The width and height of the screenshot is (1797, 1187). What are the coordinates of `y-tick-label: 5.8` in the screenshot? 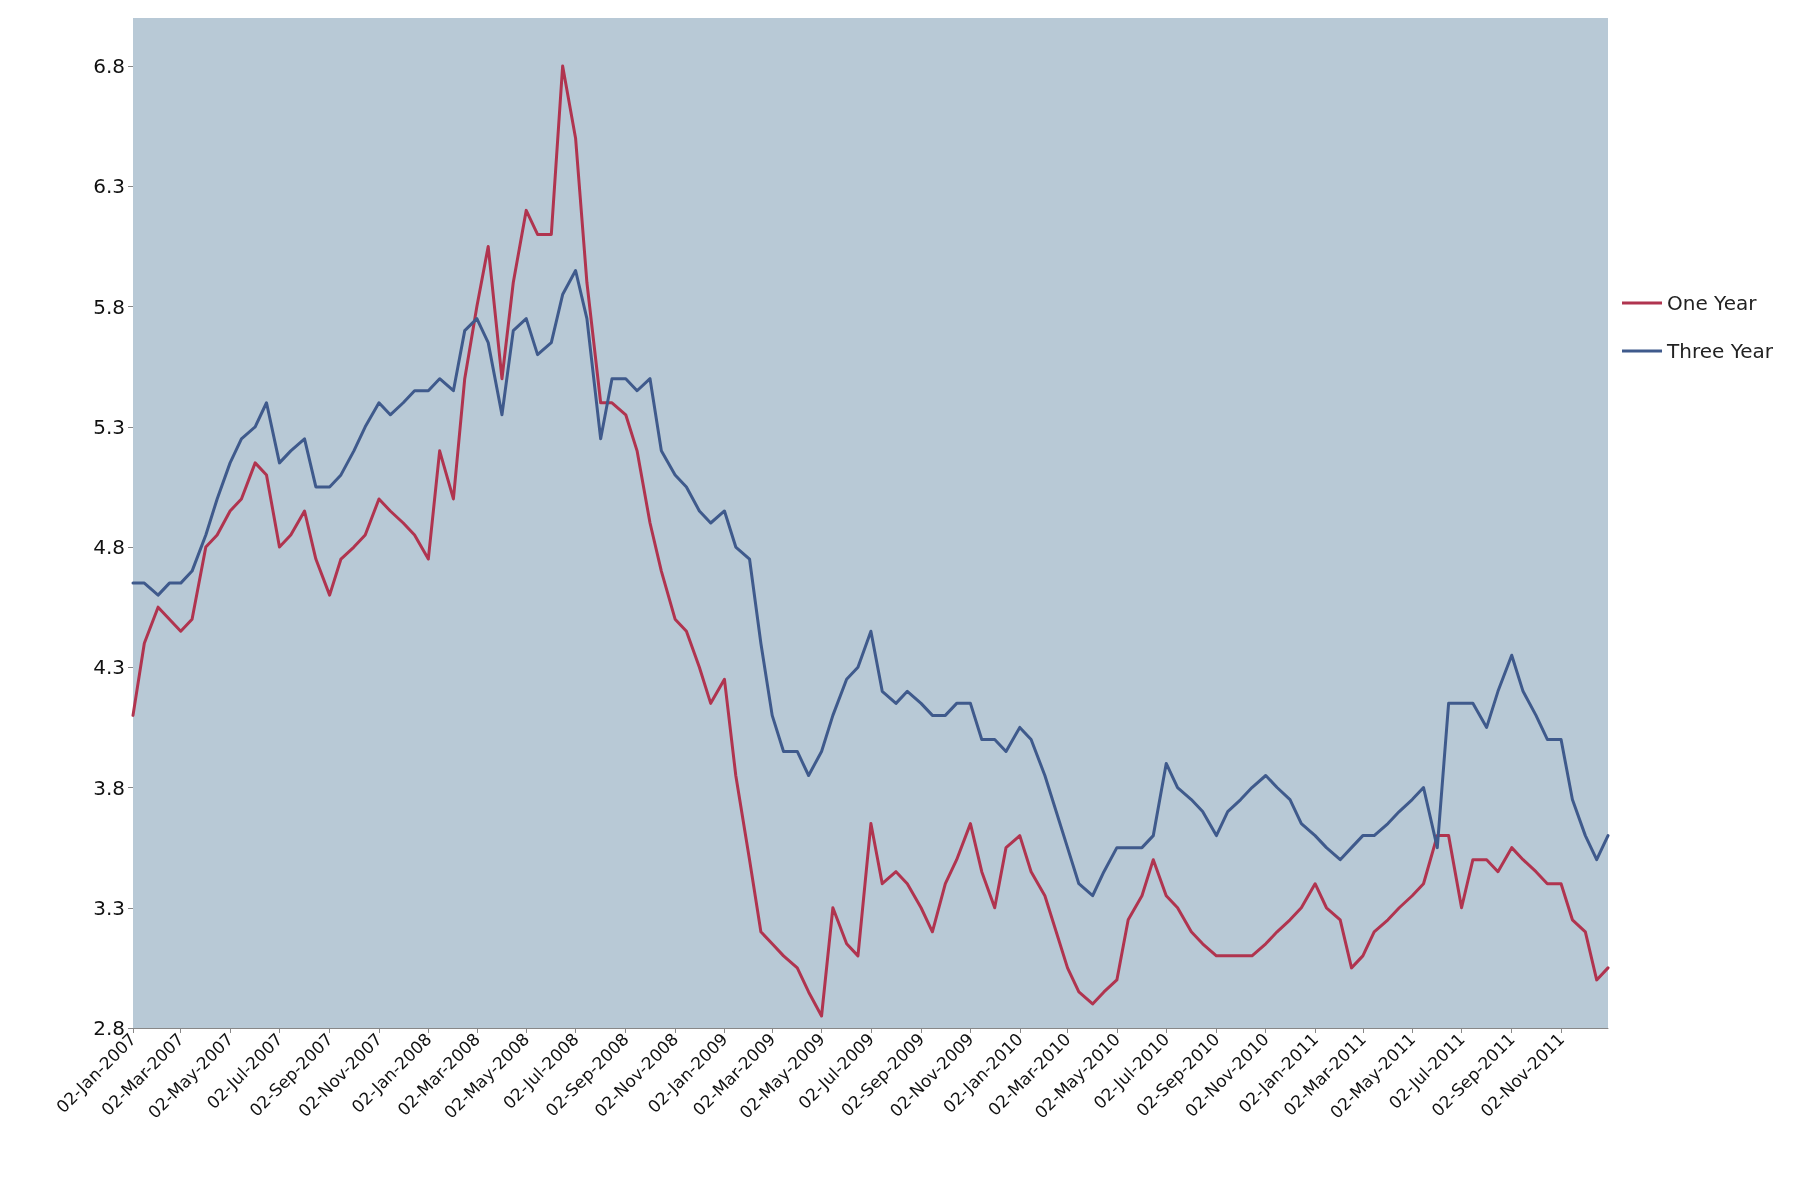 It's located at (109, 306).